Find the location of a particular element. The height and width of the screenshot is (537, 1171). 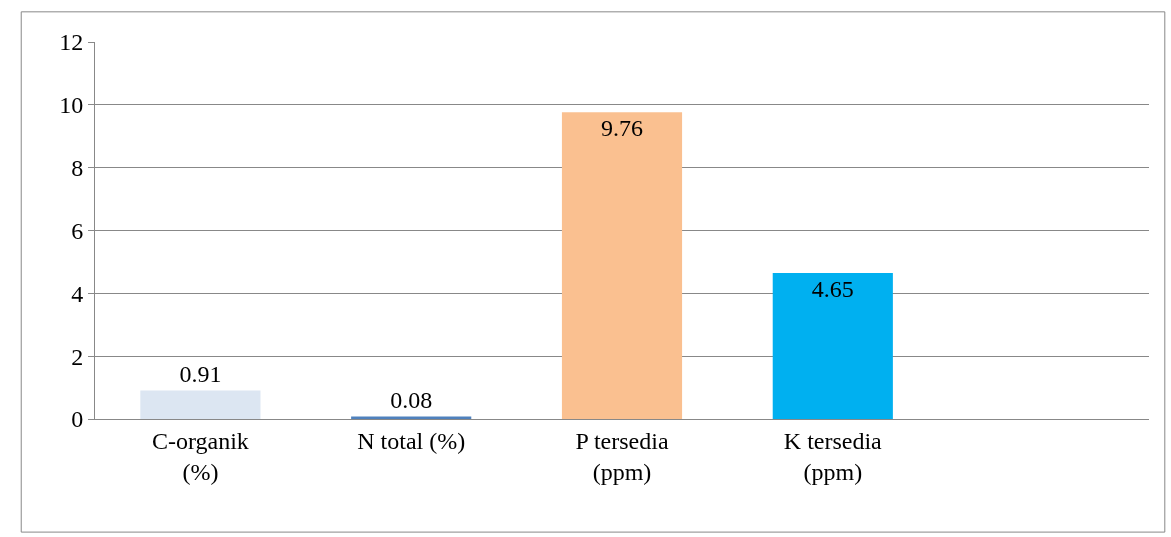

y-tick-label: 10 is located at coordinates (71, 105).